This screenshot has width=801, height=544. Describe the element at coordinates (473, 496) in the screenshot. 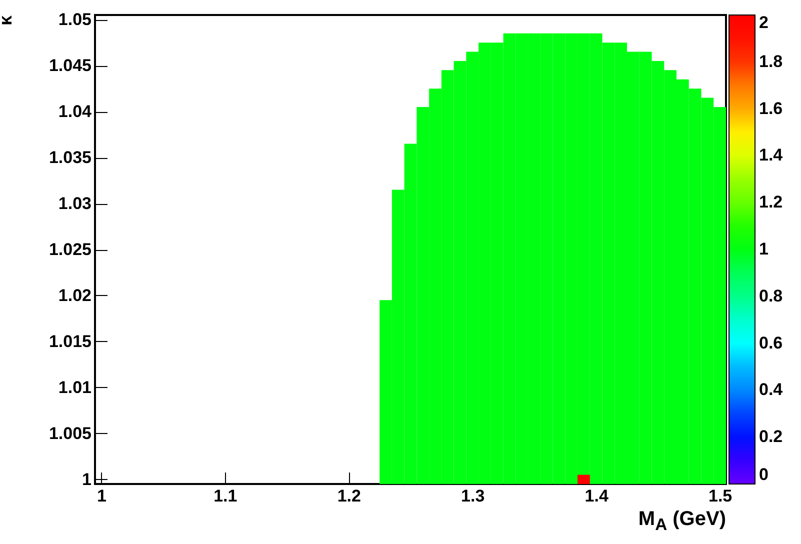

I see `x-tick-label: 1.3` at that location.